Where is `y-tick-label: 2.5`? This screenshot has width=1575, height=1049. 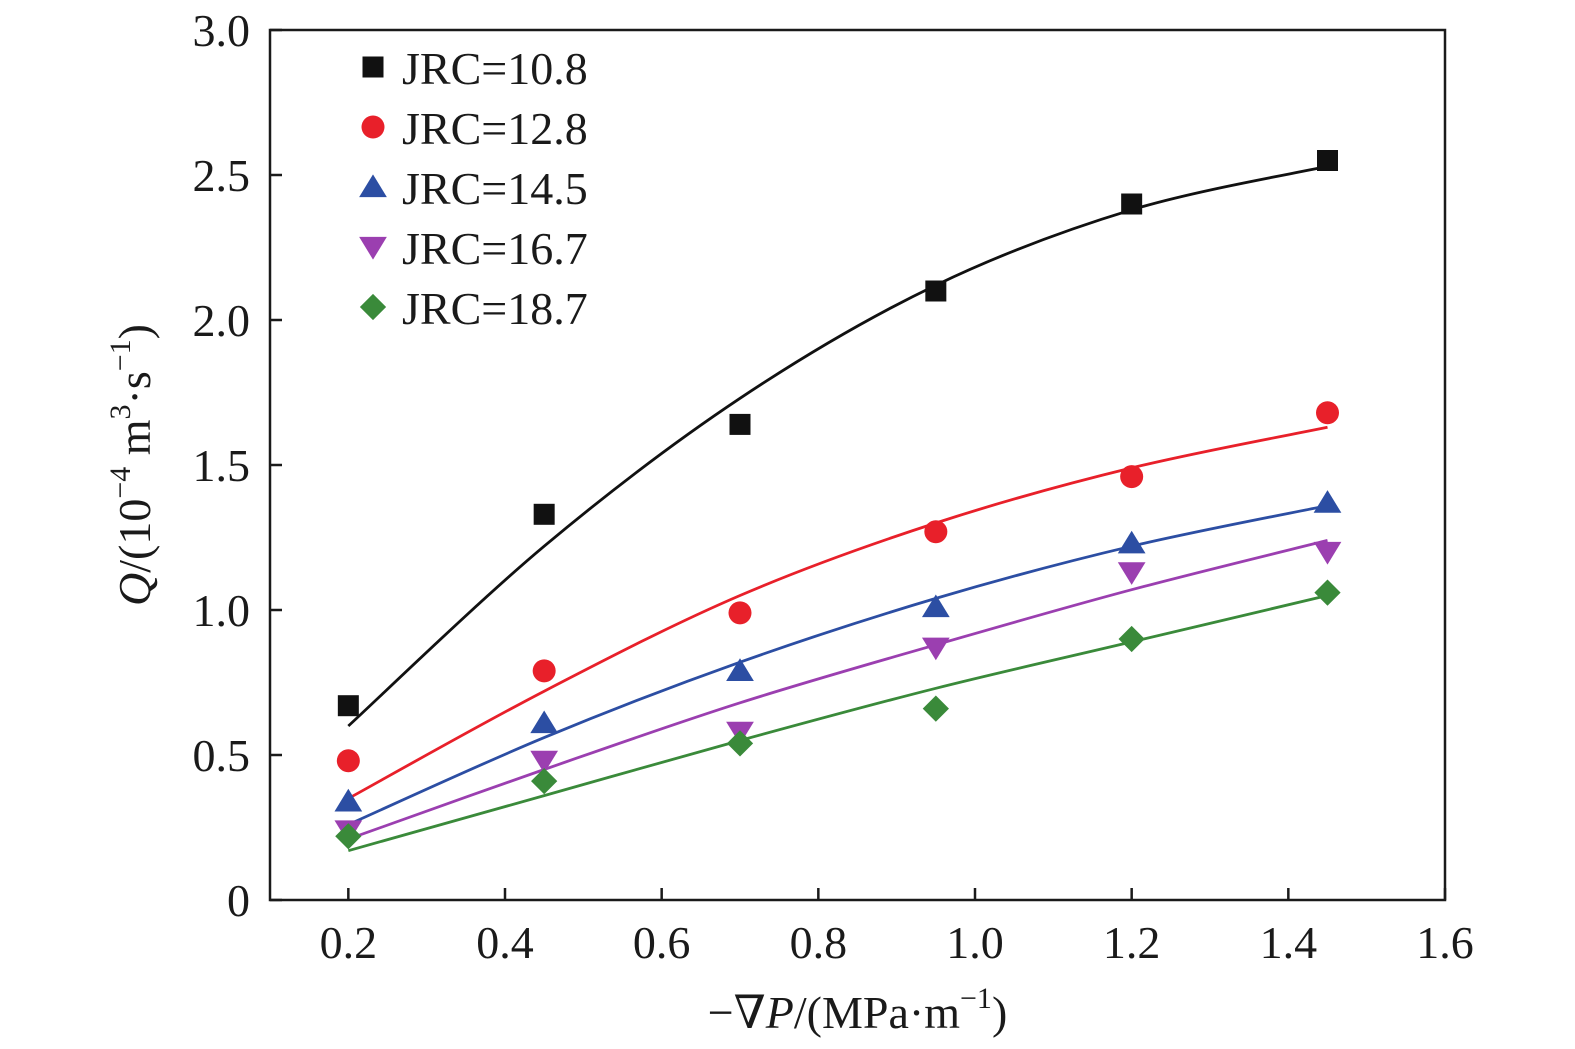
y-tick-label: 2.5 is located at coordinates (222, 175).